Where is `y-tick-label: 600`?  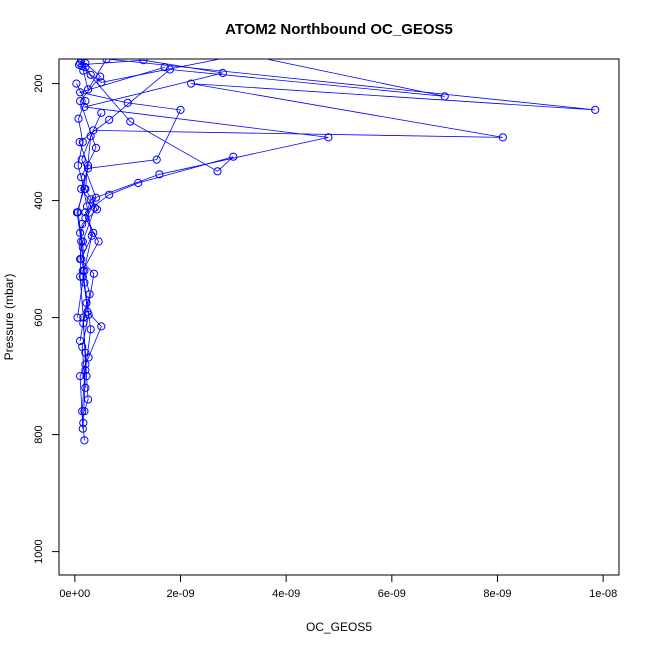
y-tick-label: 600 is located at coordinates (39, 317).